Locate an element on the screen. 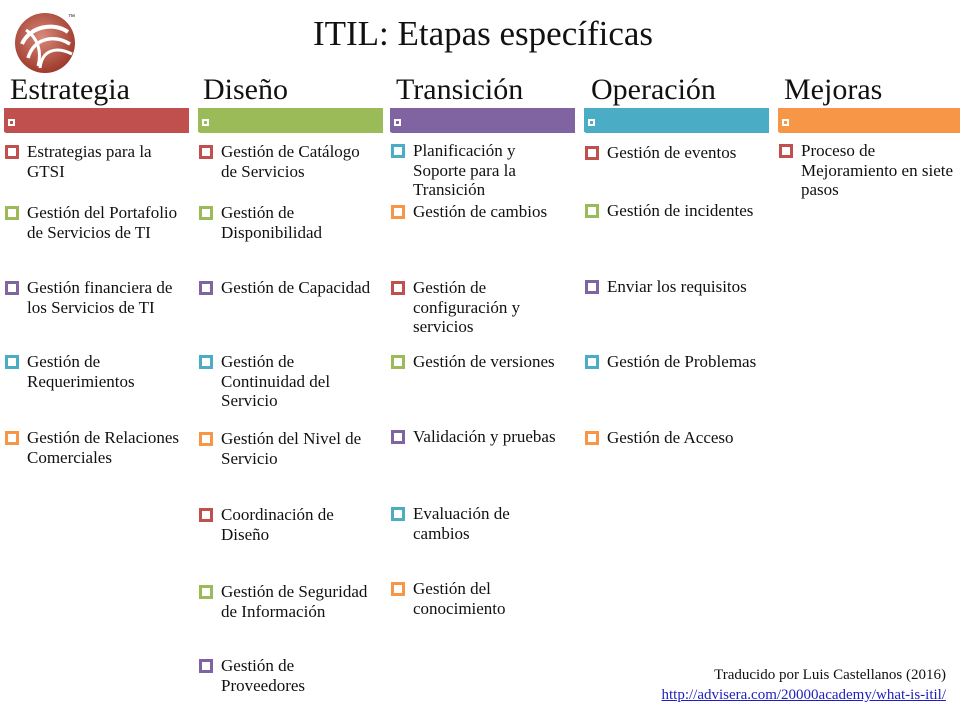 The image size is (960, 720). stage-title-transicion: Transición is located at coordinates (460, 89).